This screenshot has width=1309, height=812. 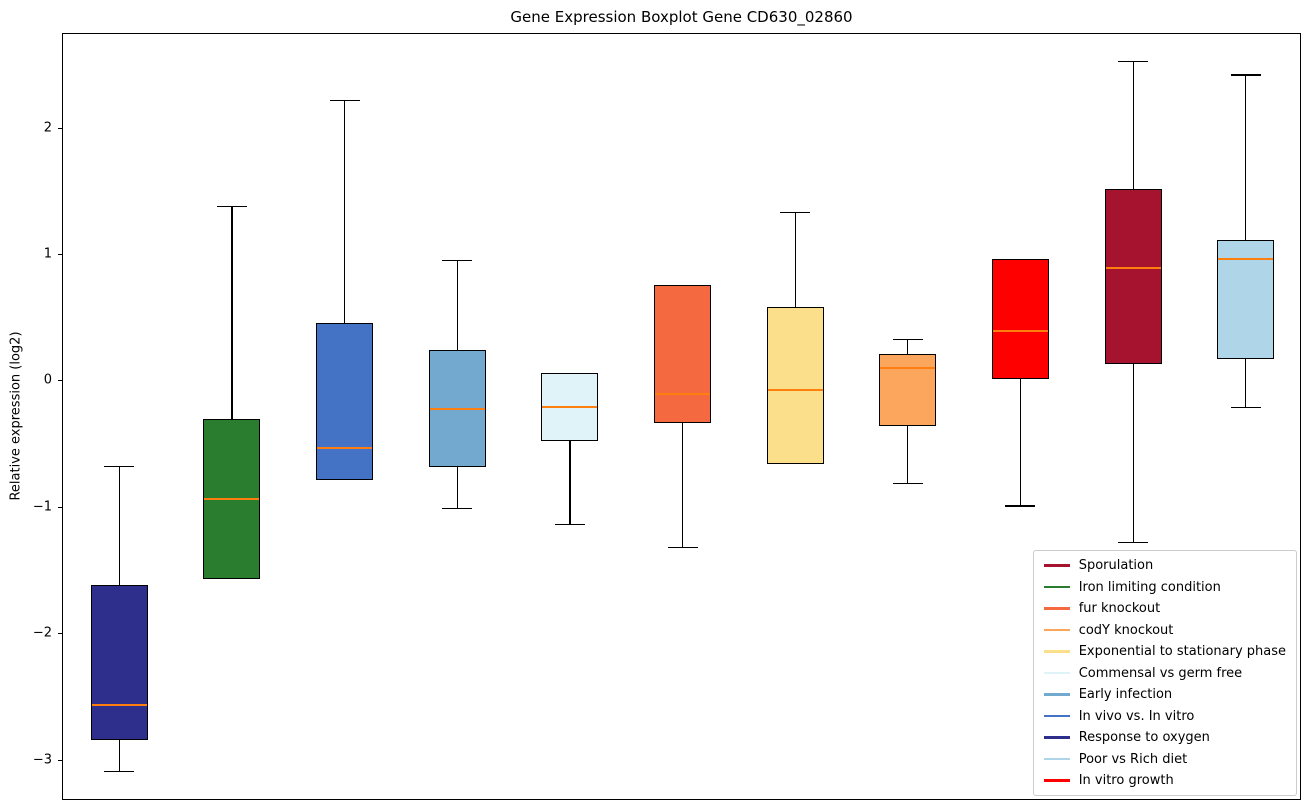 I want to click on legend-label: Iron limiting condition, so click(x=1149, y=587).